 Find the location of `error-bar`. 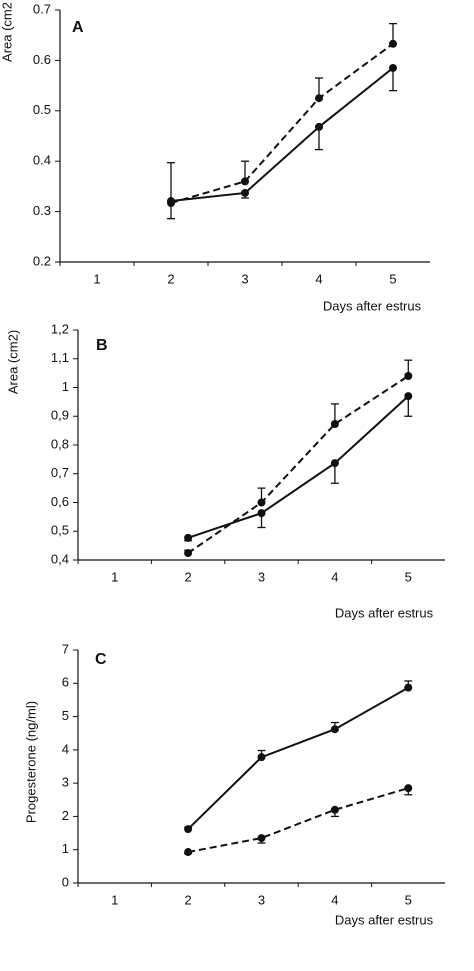

error-bar is located at coordinates (171, 183).